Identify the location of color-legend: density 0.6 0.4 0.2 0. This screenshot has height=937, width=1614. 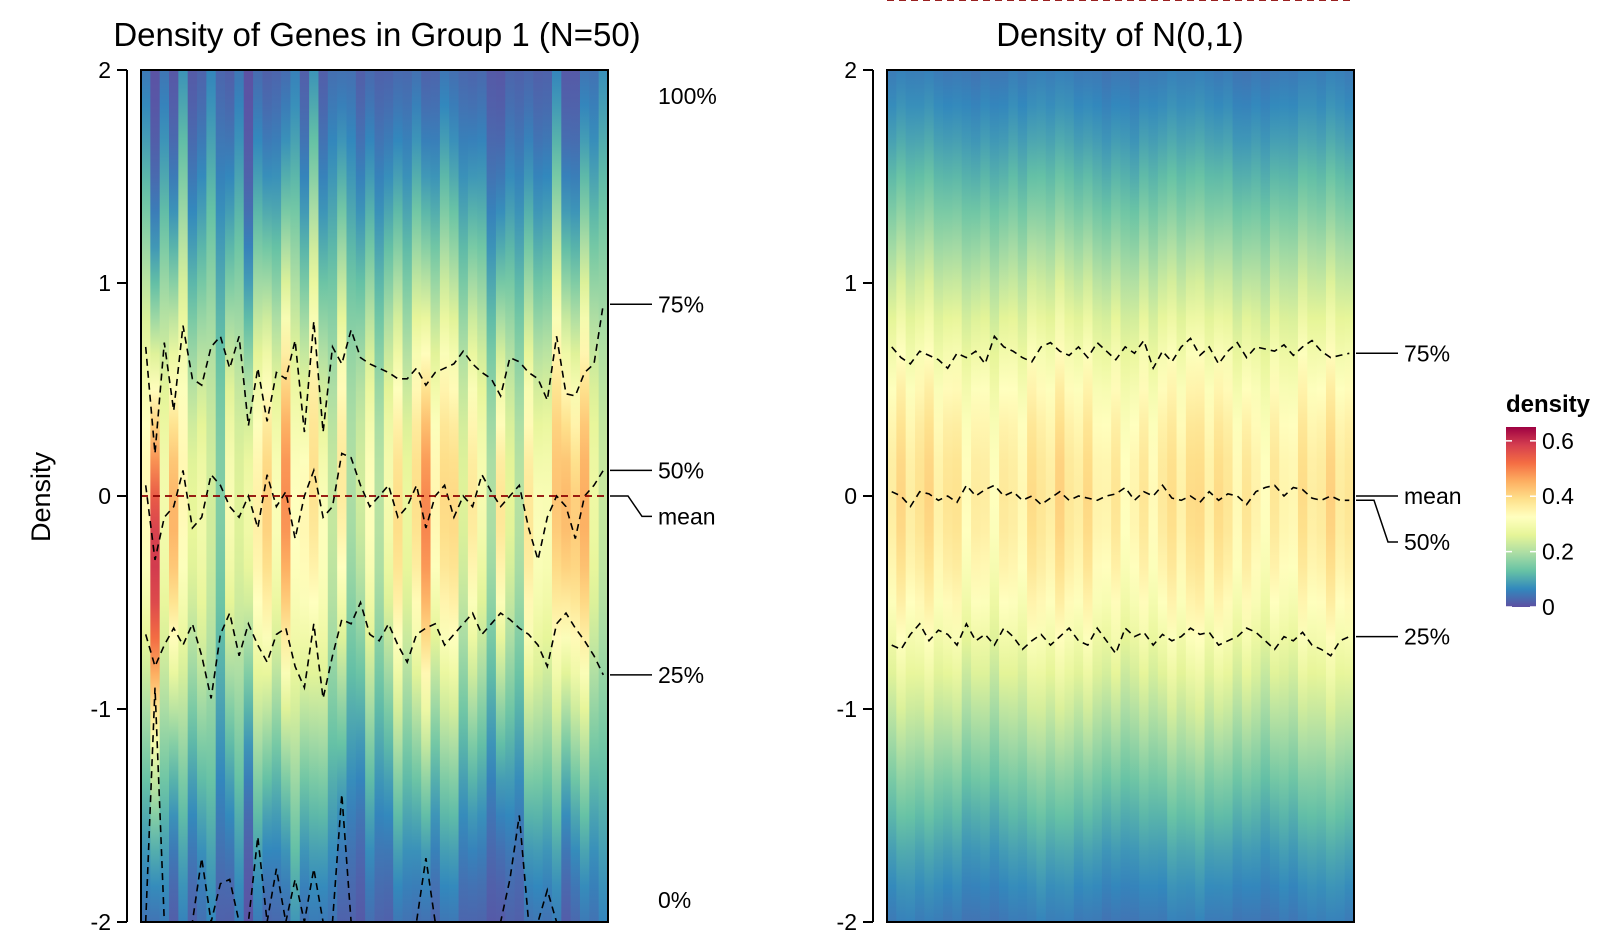
(1548, 505).